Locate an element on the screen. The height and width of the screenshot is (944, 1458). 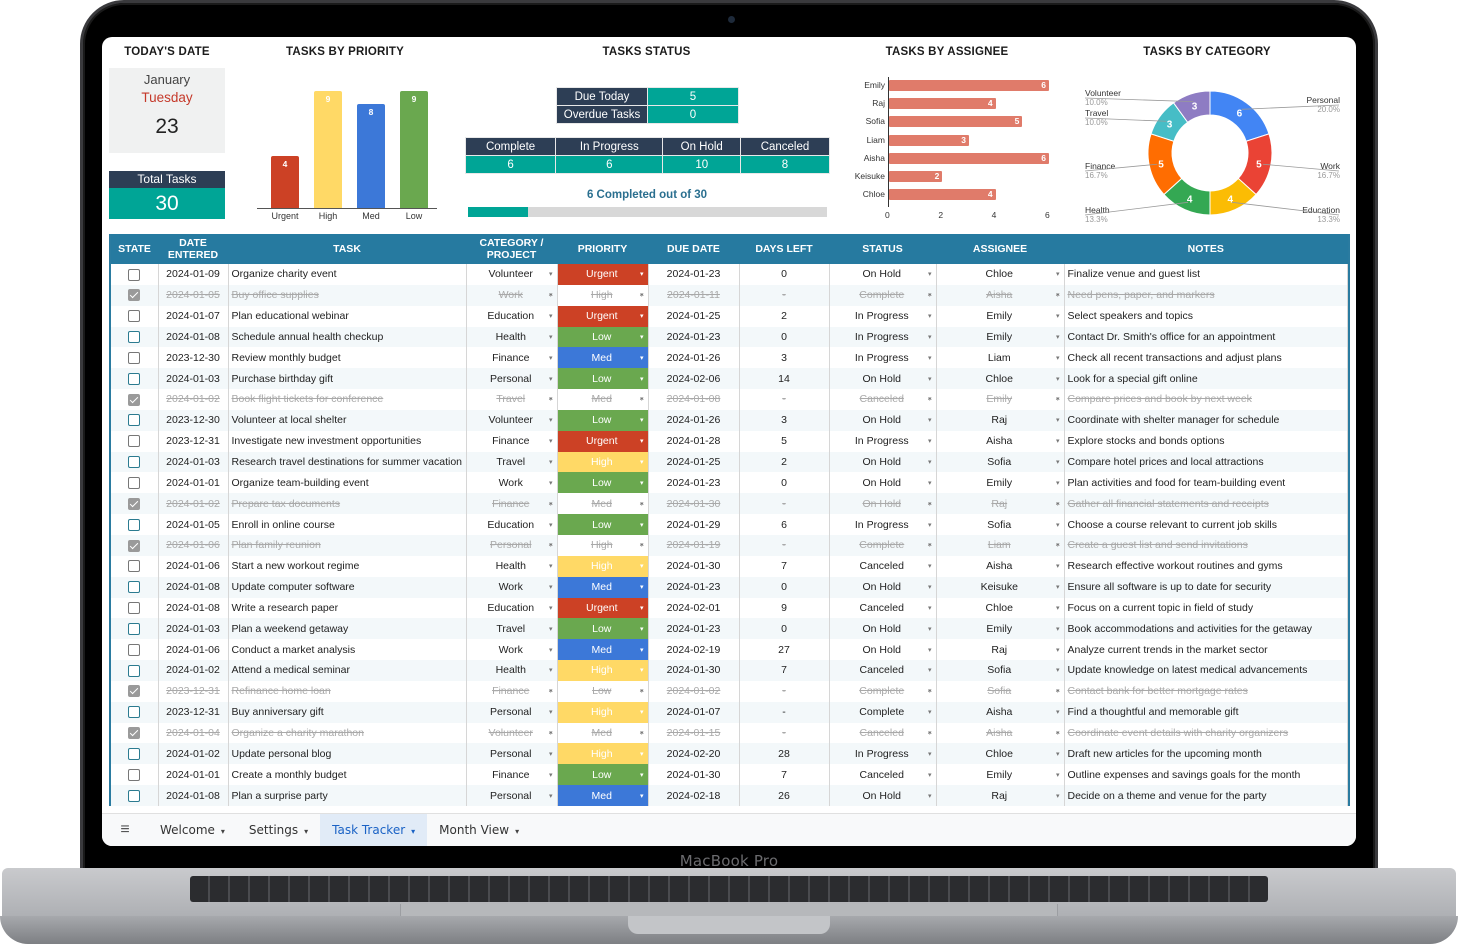
assignee-cell: Emily ▾ is located at coordinates (1000, 483).